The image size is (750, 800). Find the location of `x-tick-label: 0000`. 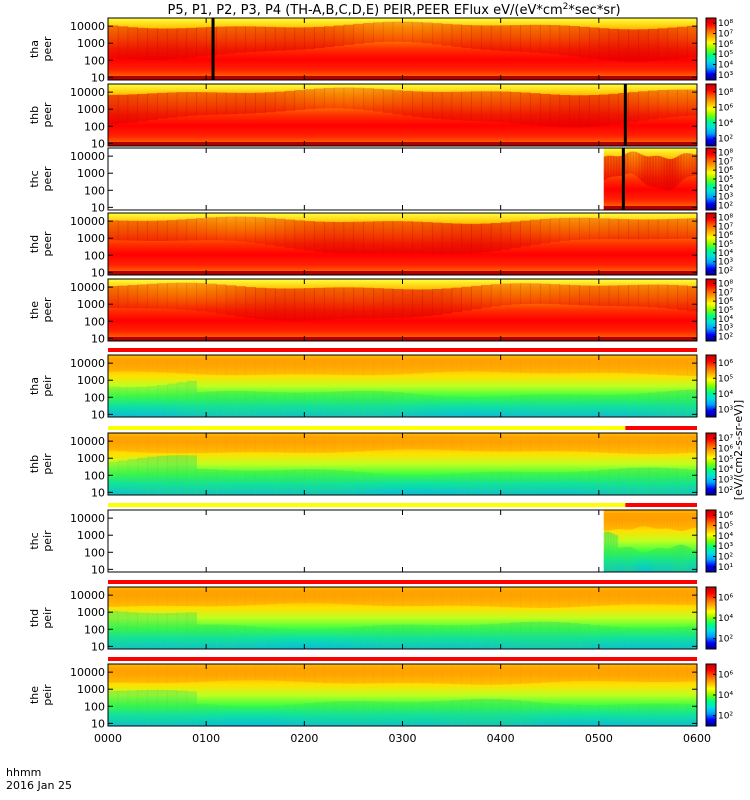

x-tick-label: 0000 is located at coordinates (108, 738).